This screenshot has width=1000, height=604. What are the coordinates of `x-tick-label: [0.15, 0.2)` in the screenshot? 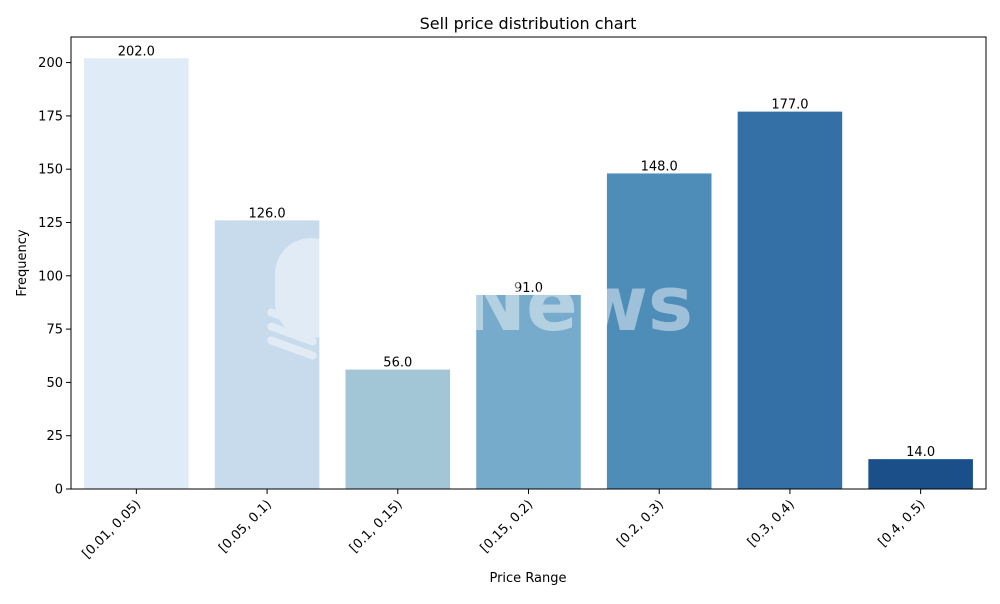 It's located at (507, 526).